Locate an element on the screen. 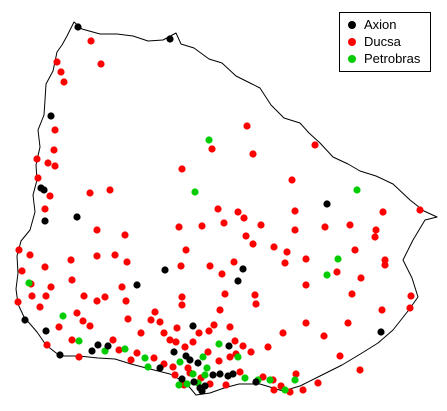  legend-item-petrobras: Petrobras is located at coordinates (389, 58).